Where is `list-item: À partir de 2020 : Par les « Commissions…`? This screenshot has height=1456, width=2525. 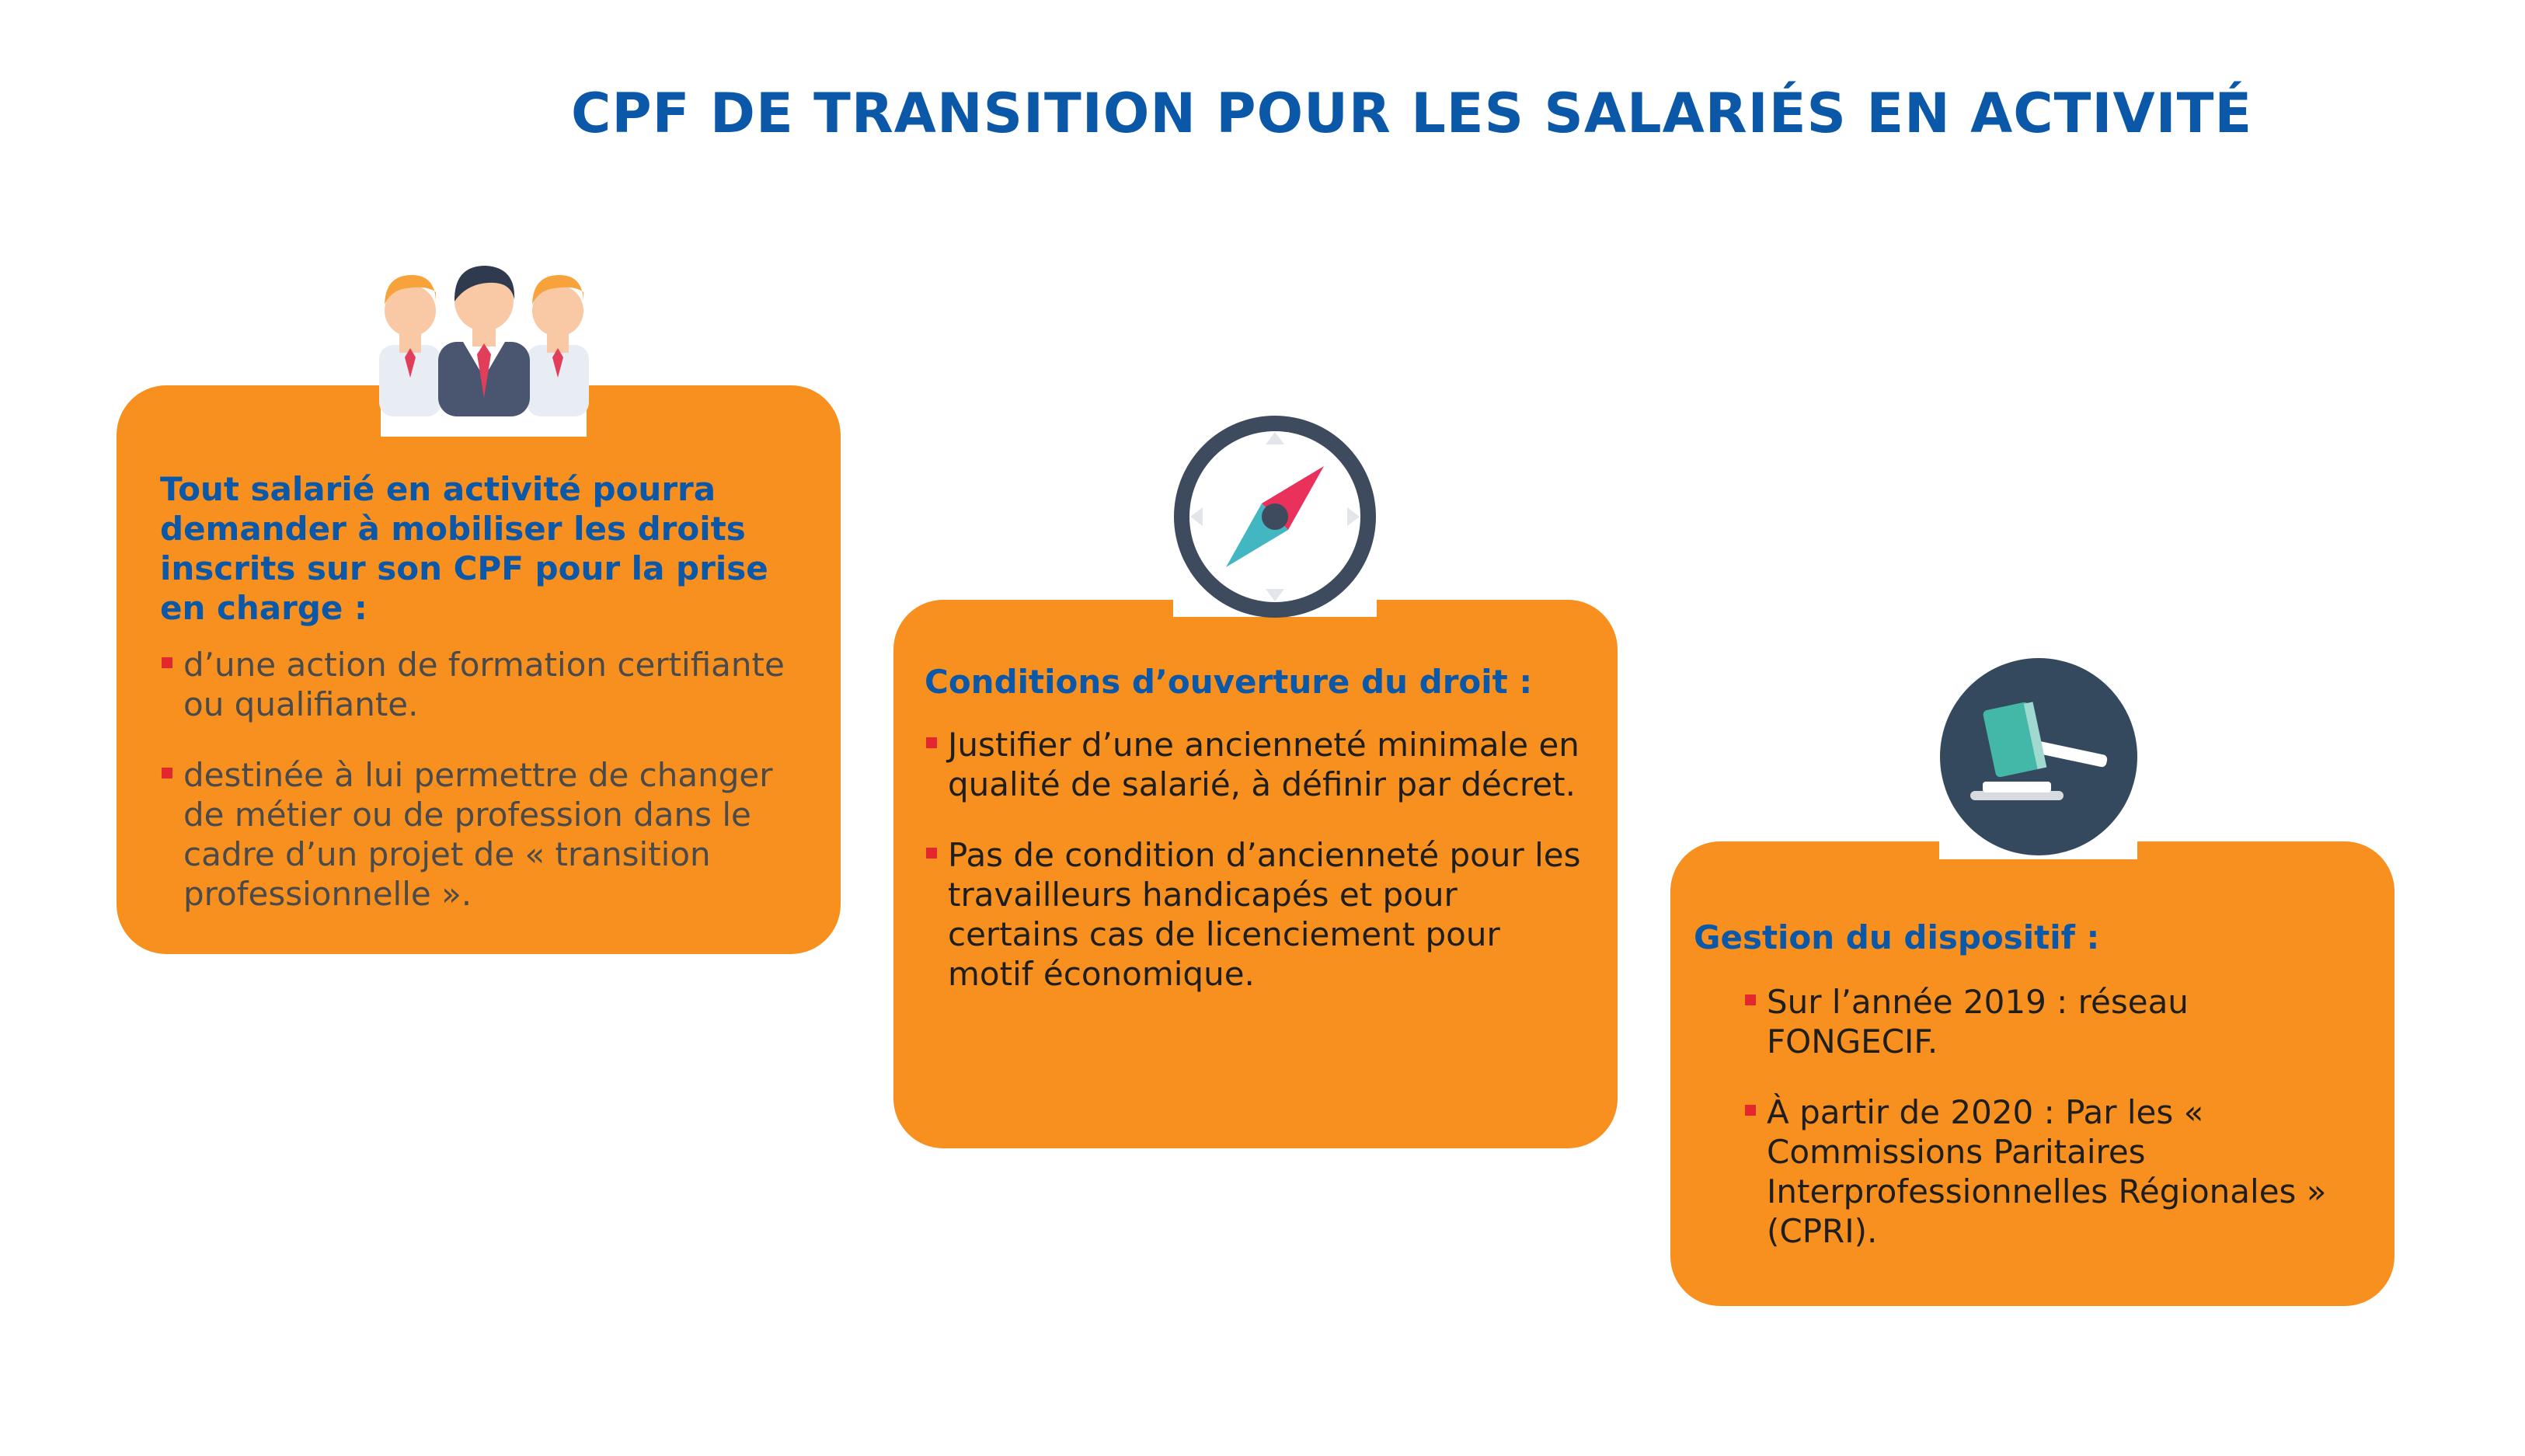
list-item: À partir de 2020 : Par les « Commissions… is located at coordinates (2048, 1172).